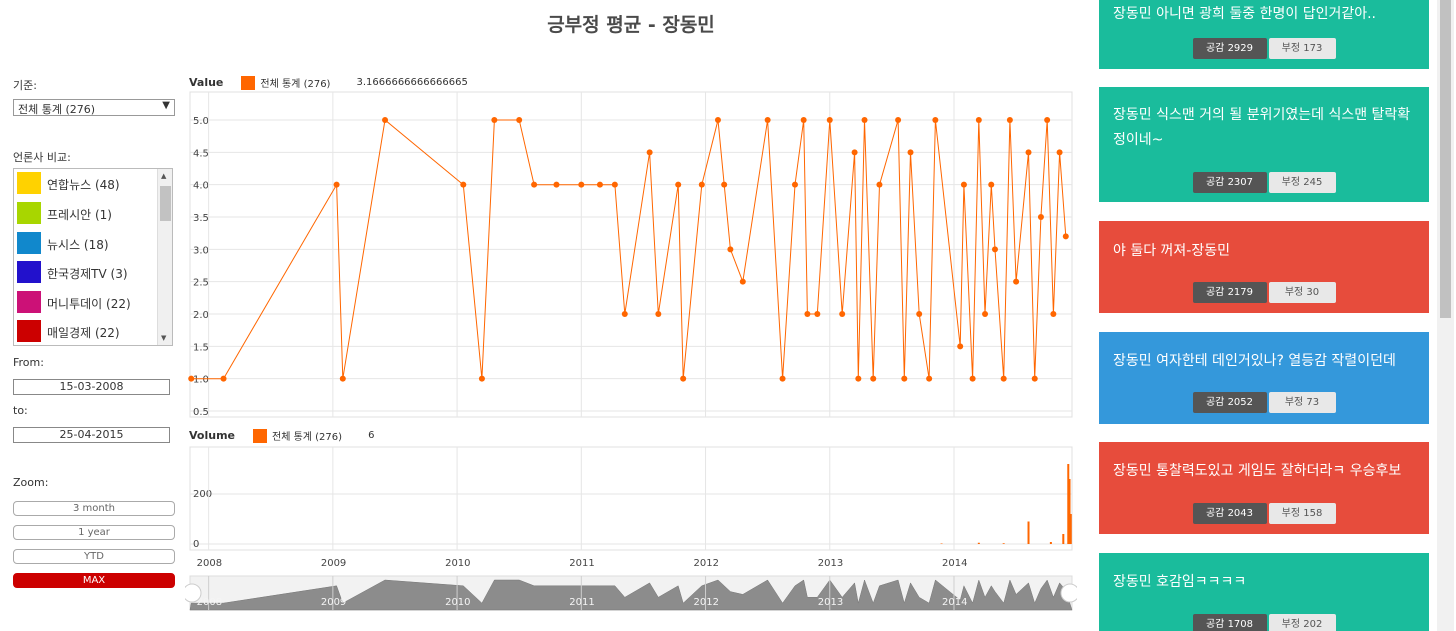  Describe the element at coordinates (1171, 251) in the screenshot. I see `comment-text: 야 둘다 꺼져-장동민` at that location.